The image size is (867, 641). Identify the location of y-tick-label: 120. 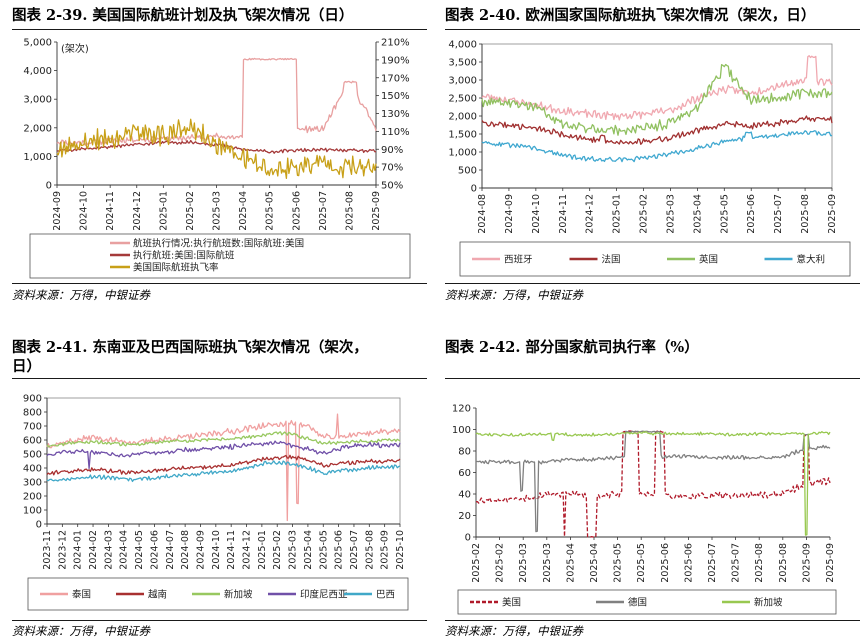
(461, 409).